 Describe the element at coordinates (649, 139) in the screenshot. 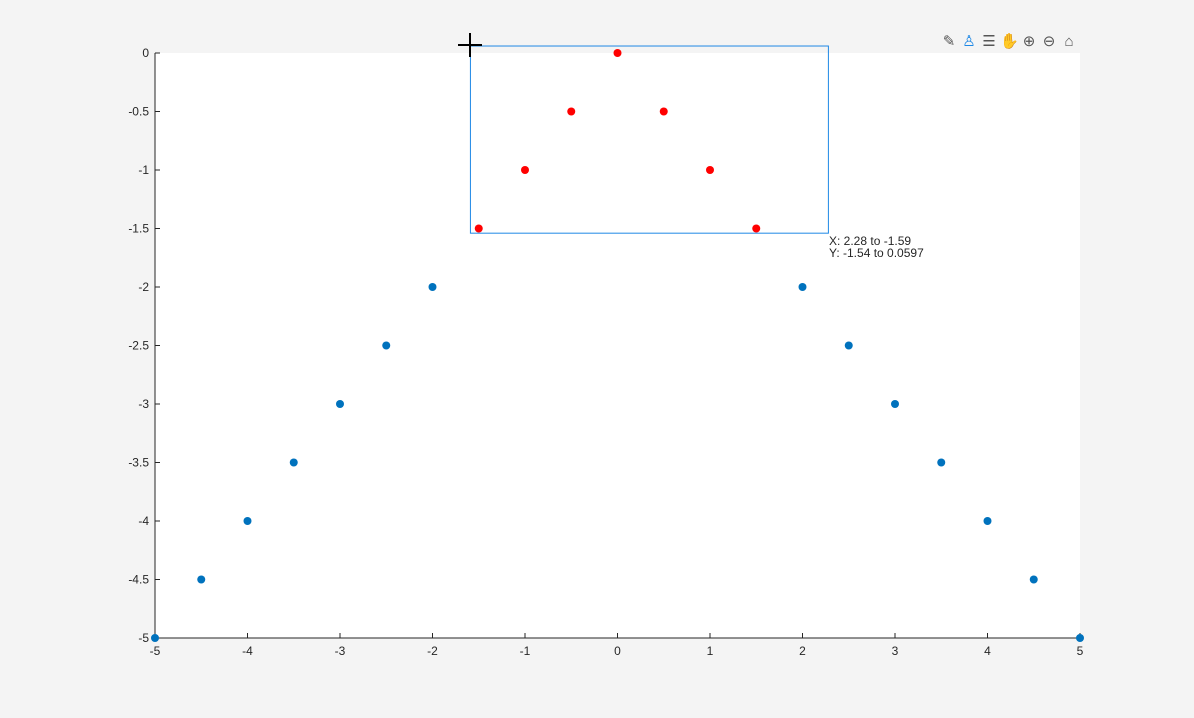

I see `brush-rectangle` at that location.